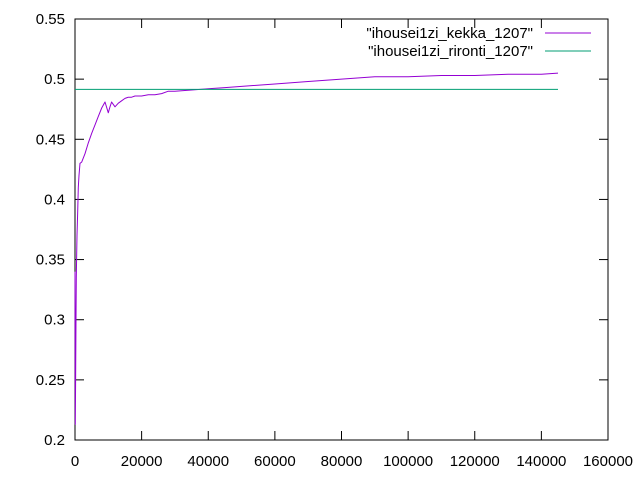  Describe the element at coordinates (54, 79) in the screenshot. I see `y-tick-label: 0.5` at that location.